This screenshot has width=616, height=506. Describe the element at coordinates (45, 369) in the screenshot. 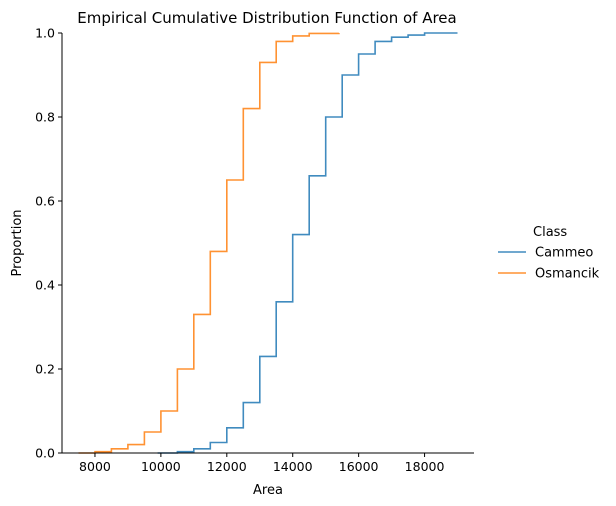

I see `y-tick-label: 0.2` at that location.